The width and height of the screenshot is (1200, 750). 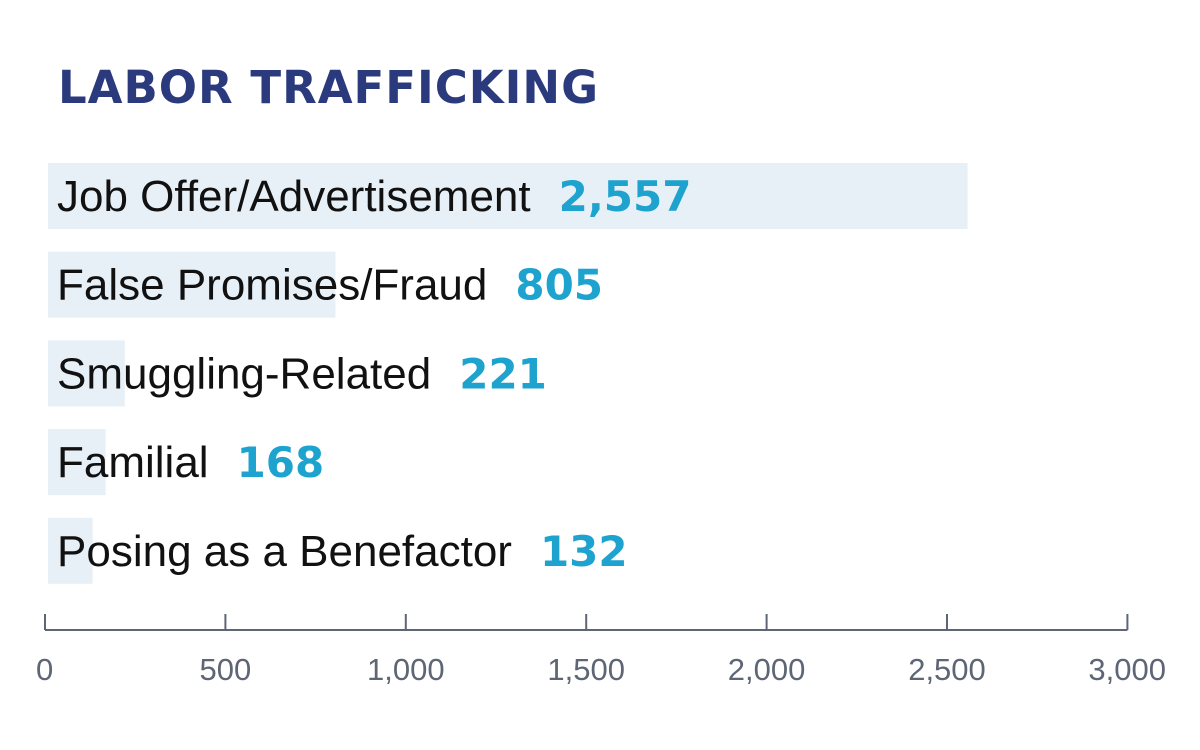 I want to click on x-tick-label: 500, so click(x=226, y=669).